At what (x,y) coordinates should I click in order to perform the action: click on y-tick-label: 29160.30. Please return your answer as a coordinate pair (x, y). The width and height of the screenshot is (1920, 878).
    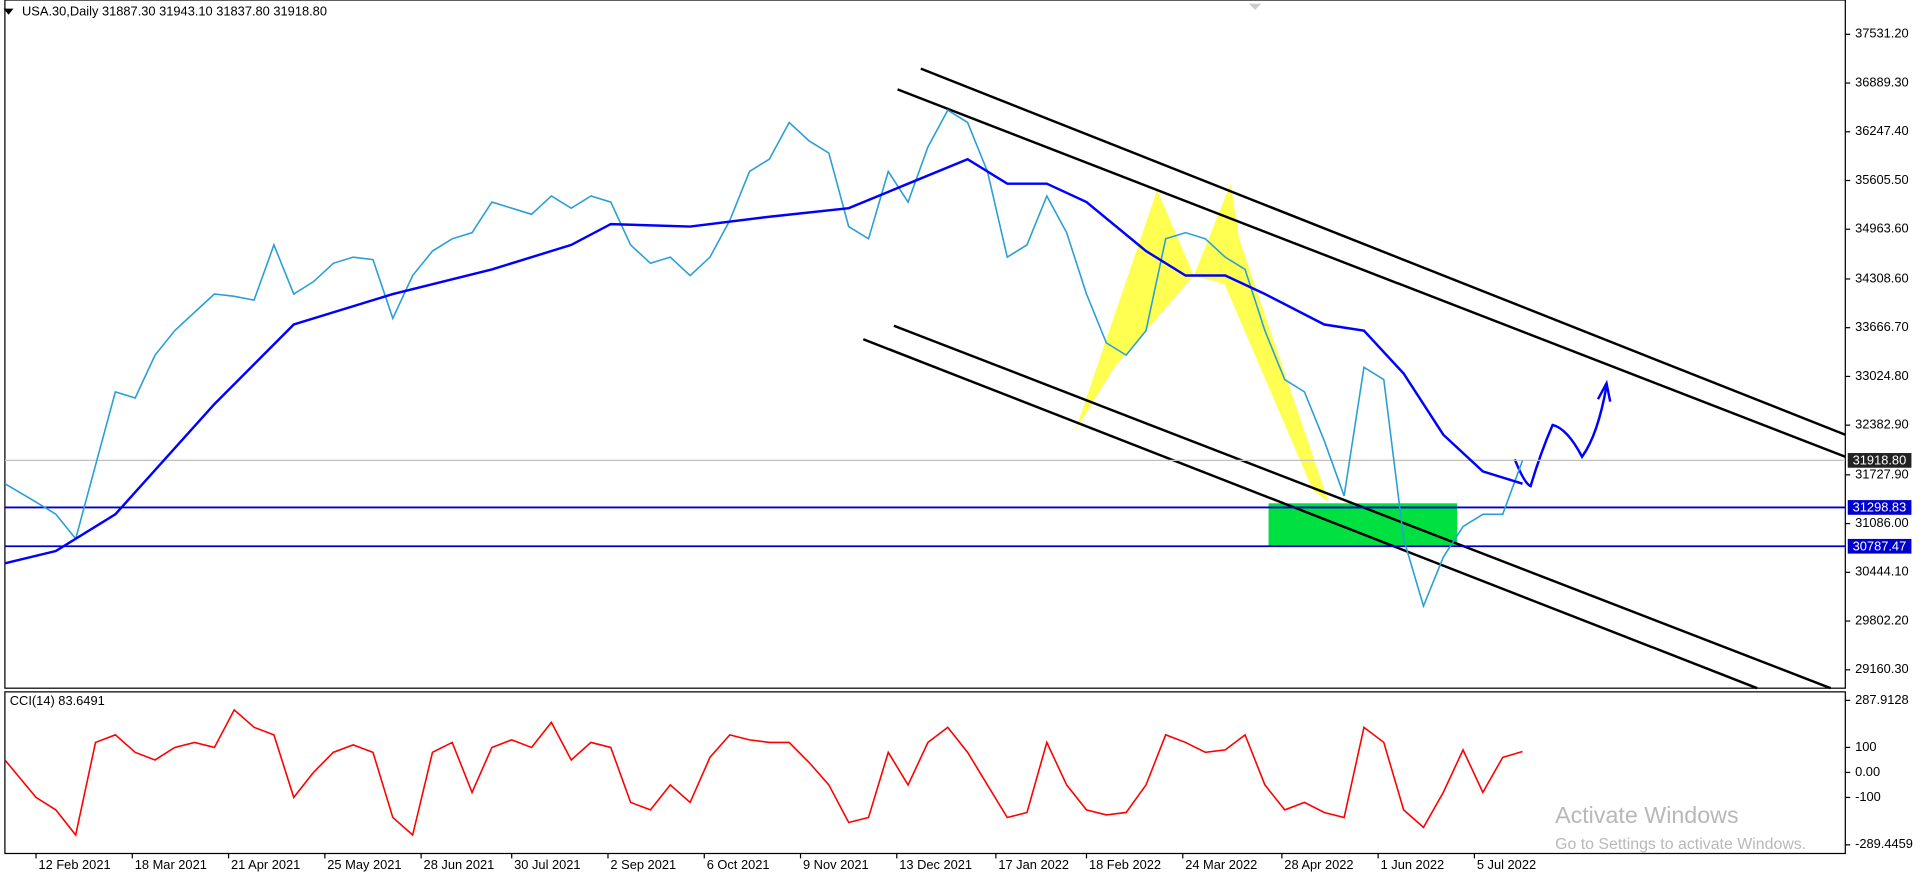
    Looking at the image, I should click on (1882, 668).